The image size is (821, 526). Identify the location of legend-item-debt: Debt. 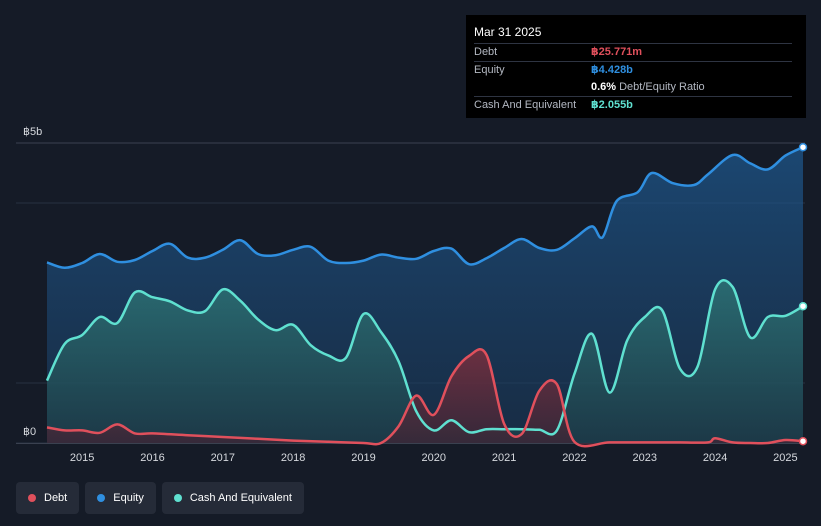
(48, 498).